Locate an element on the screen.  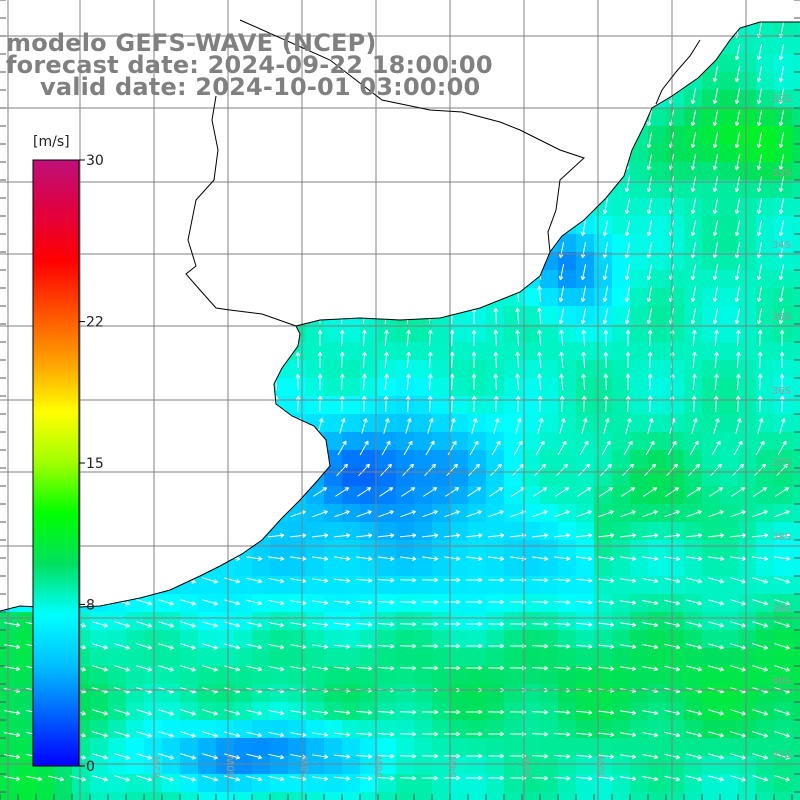
colorbar-unit: [m/s] is located at coordinates (51, 142).